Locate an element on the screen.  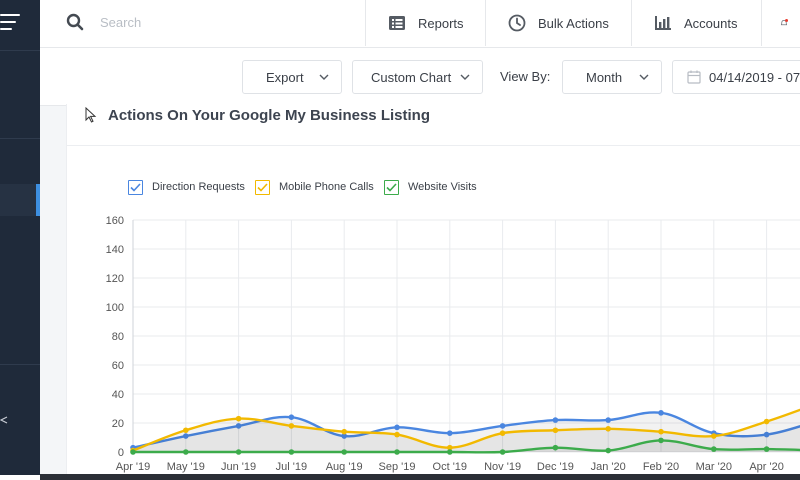
date-range-value: 04/14/2019 - 07/ is located at coordinates (754, 77).